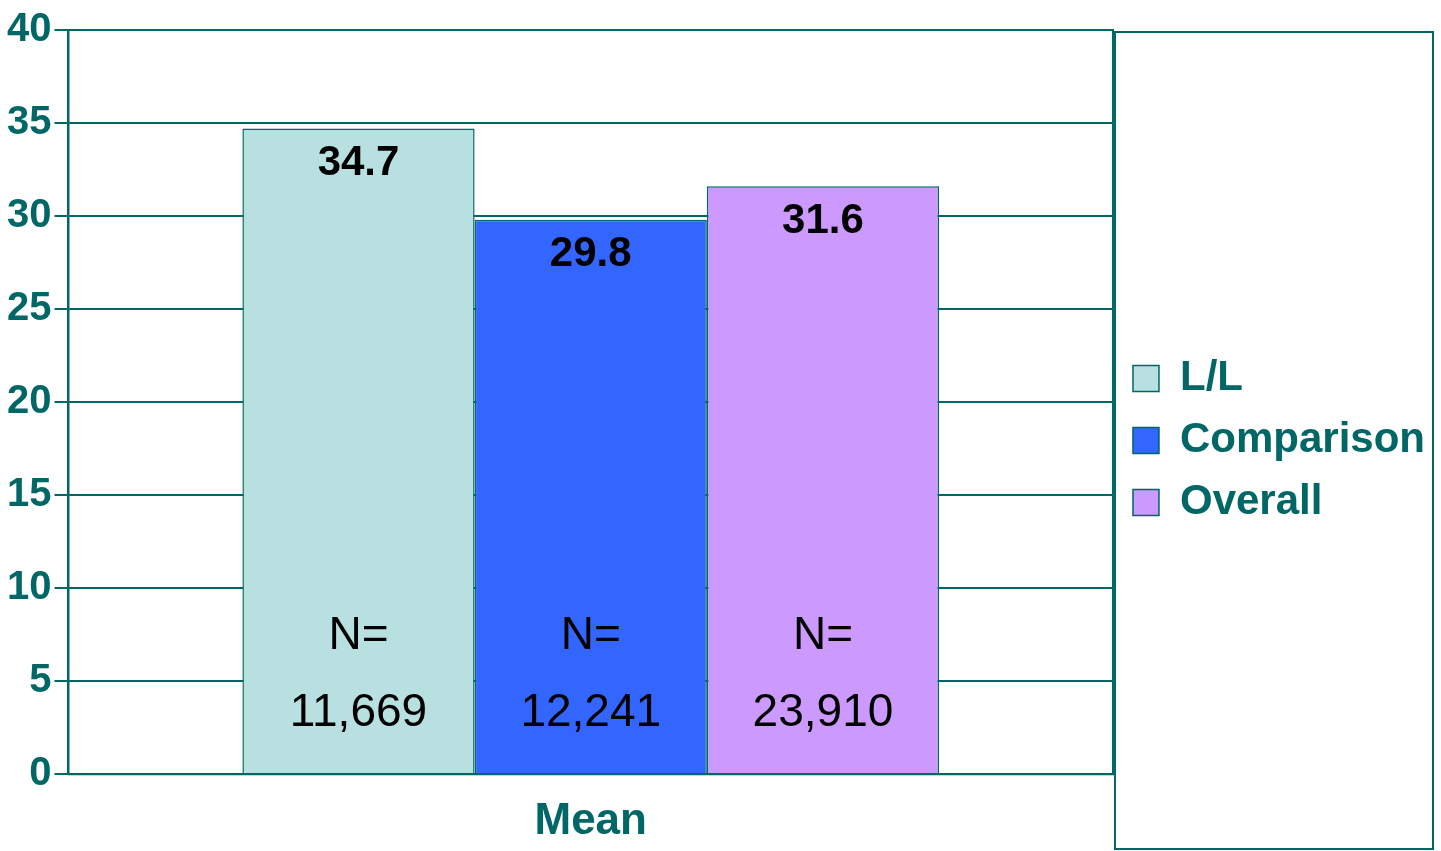 The height and width of the screenshot is (851, 1441). I want to click on y-tick-label: 35, so click(29, 120).